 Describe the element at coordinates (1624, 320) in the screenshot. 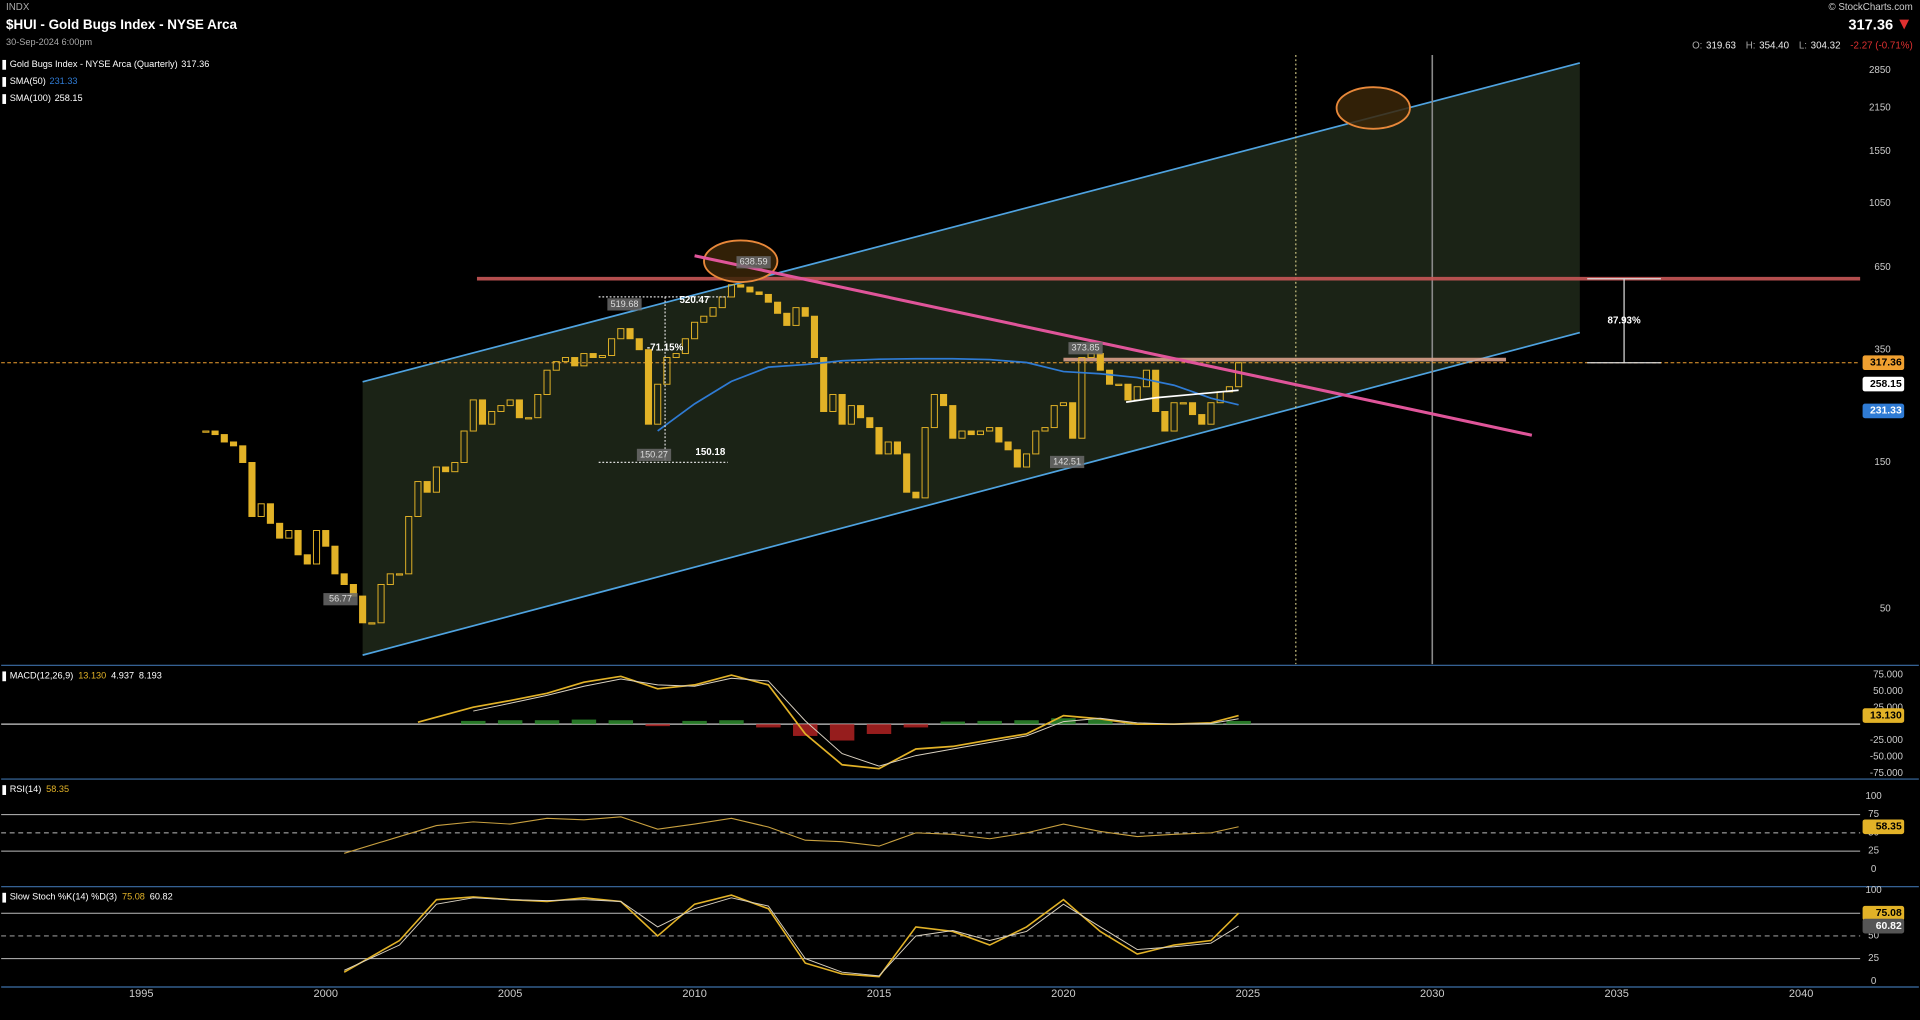

I see `measure-label: 87.93%` at that location.